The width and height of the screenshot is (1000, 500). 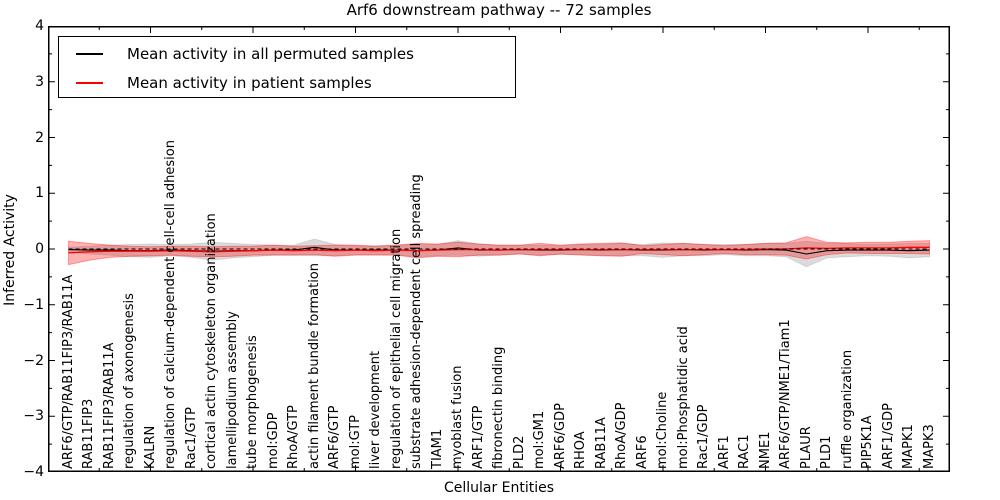 What do you see at coordinates (249, 82) in the screenshot?
I see `legend-label: Mean activity in patient samples` at bounding box center [249, 82].